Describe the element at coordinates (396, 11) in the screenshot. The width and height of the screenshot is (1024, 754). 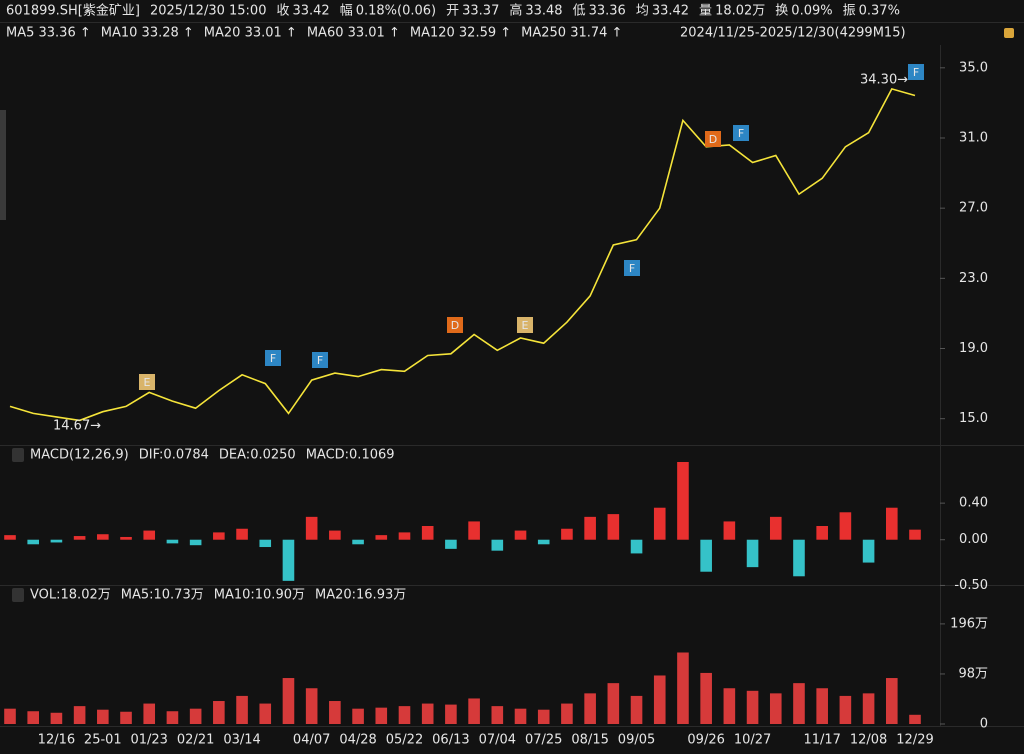
I see `field-value: 0.18%(0.06)` at that location.